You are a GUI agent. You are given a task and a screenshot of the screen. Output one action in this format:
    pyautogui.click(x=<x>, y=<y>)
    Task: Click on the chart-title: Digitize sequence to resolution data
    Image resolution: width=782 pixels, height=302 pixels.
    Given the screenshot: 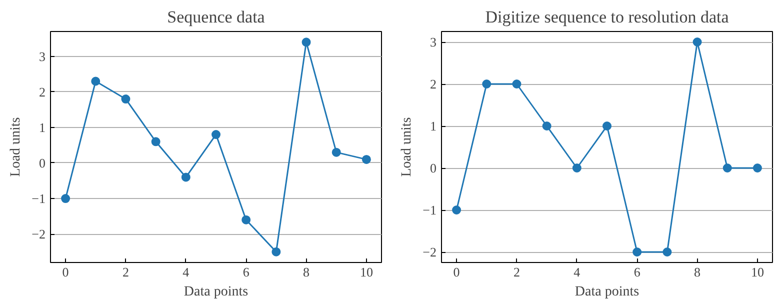 What is the action you would take?
    pyautogui.click(x=607, y=17)
    